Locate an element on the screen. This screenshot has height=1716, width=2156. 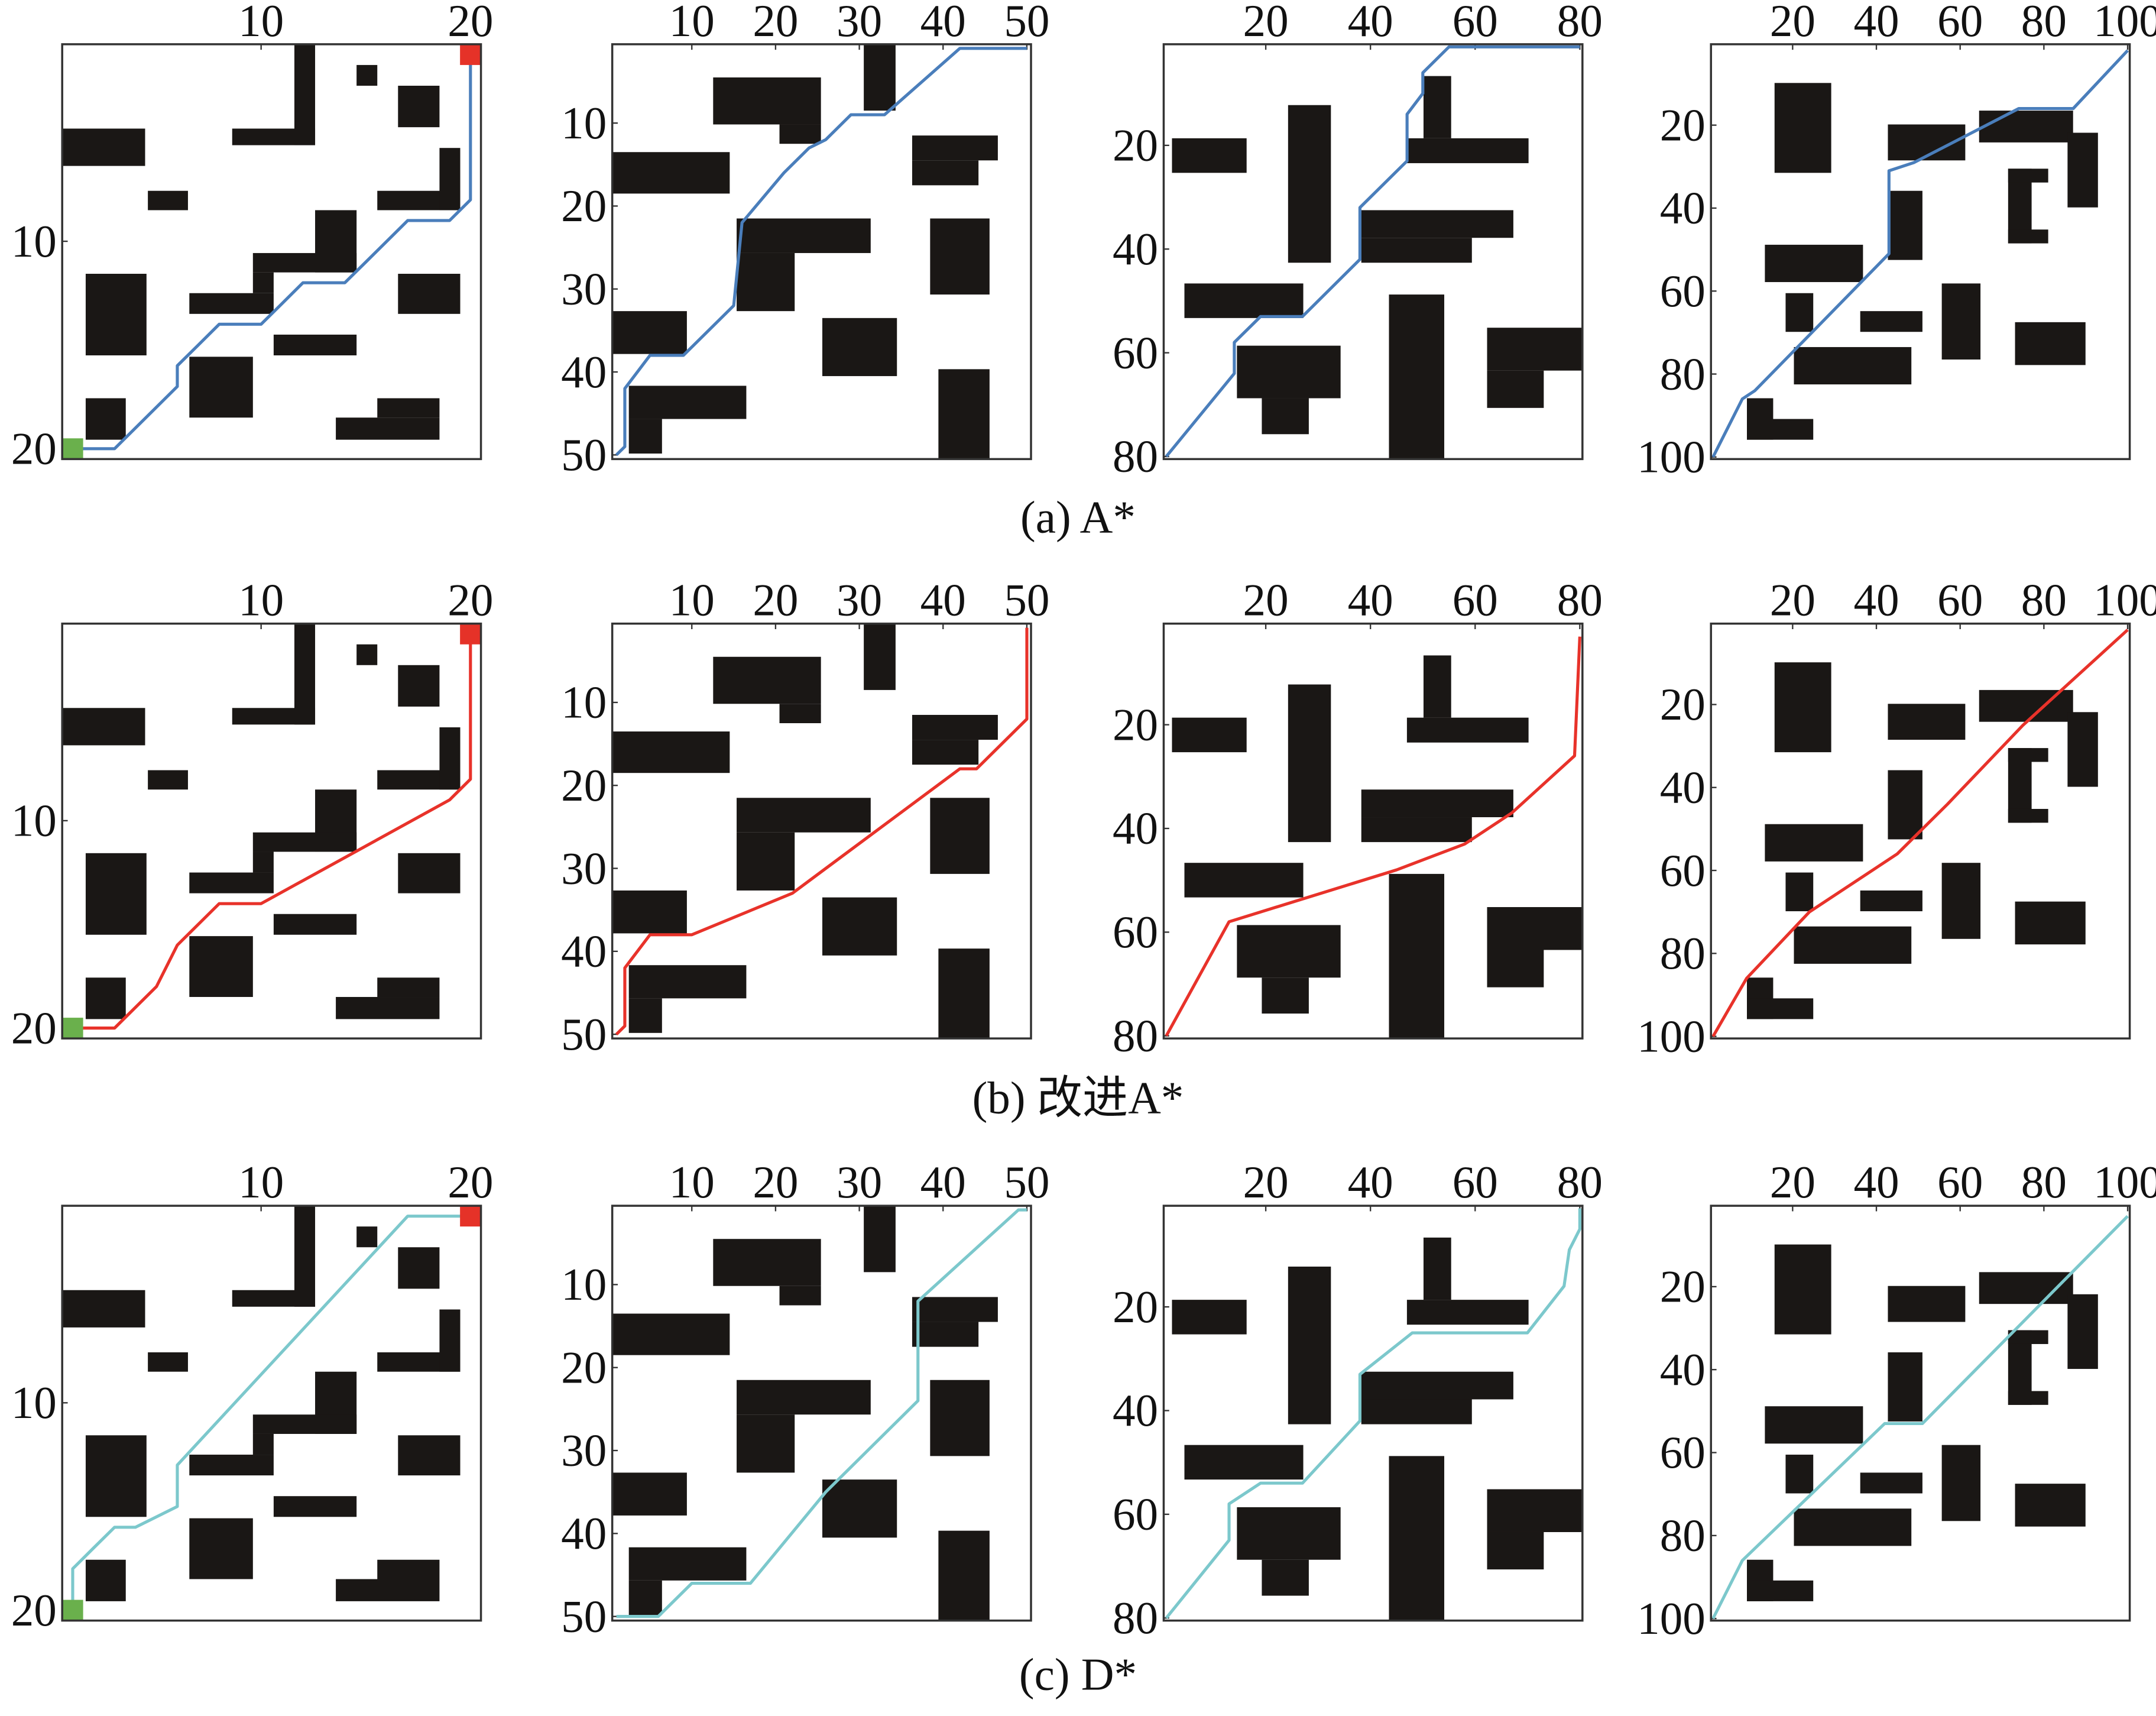
caption: (b) 改进A* is located at coordinates (1078, 1097).